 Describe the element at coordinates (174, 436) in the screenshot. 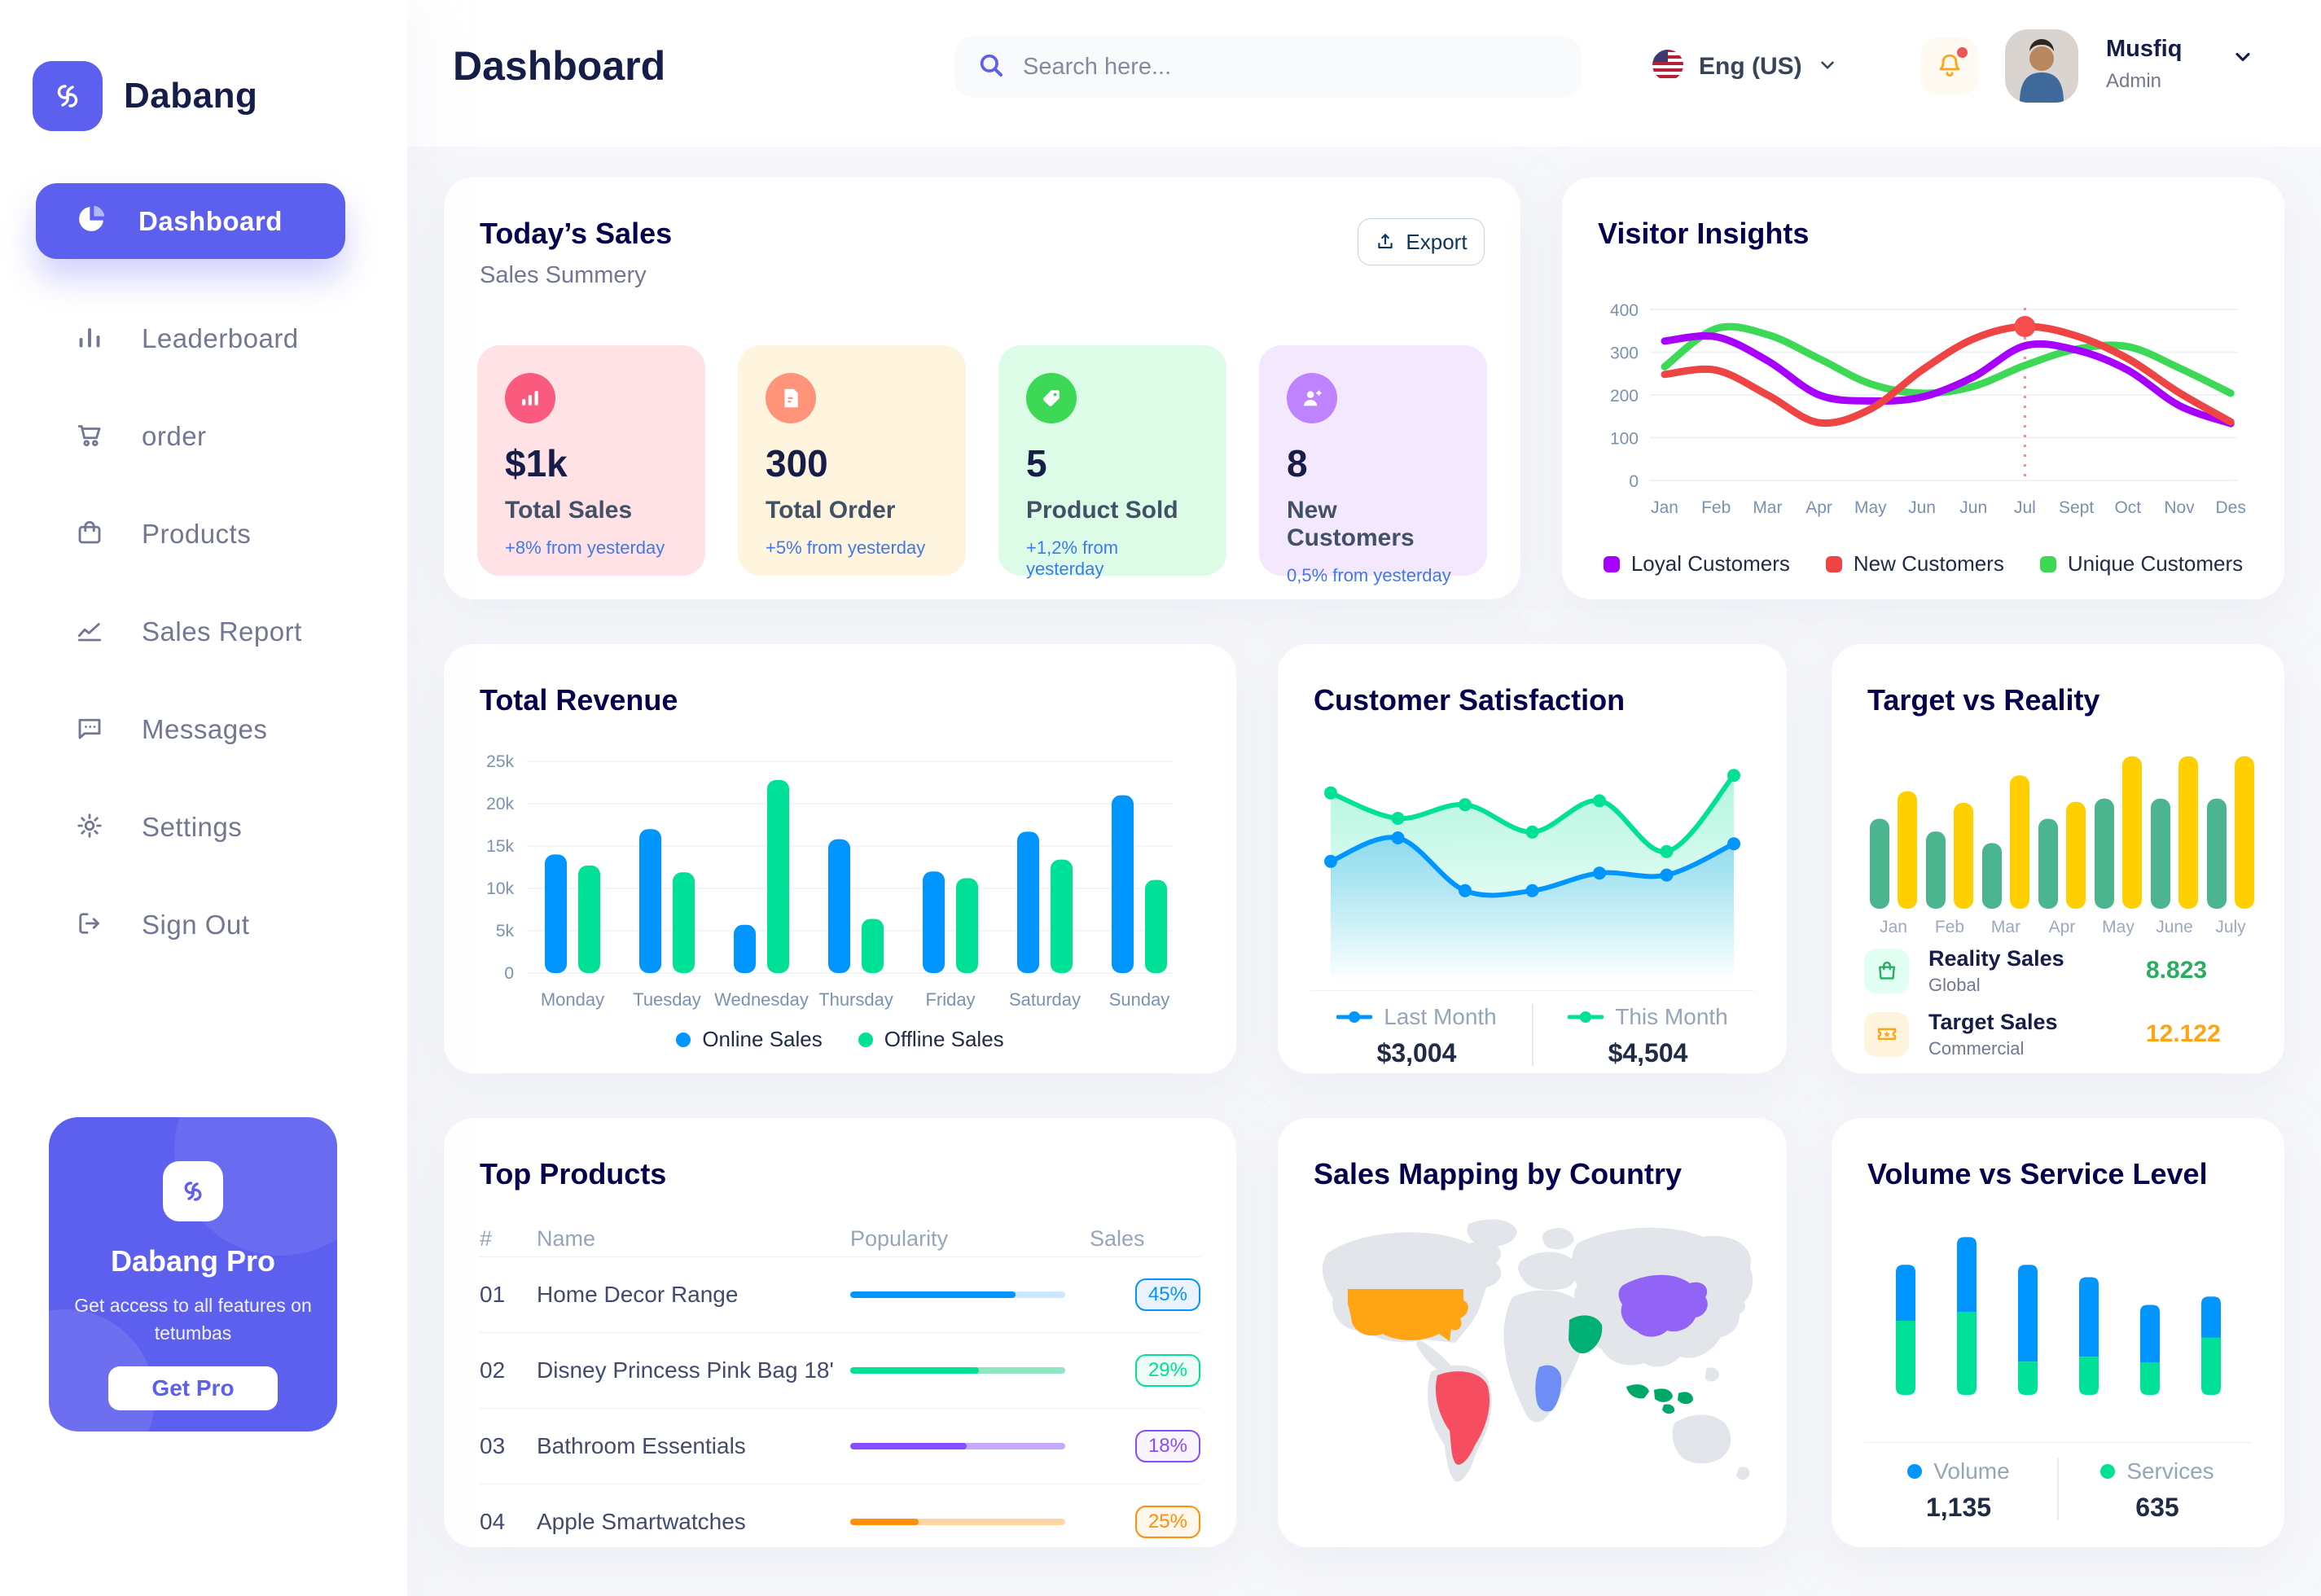

I see `sidebar-item-label: order` at that location.